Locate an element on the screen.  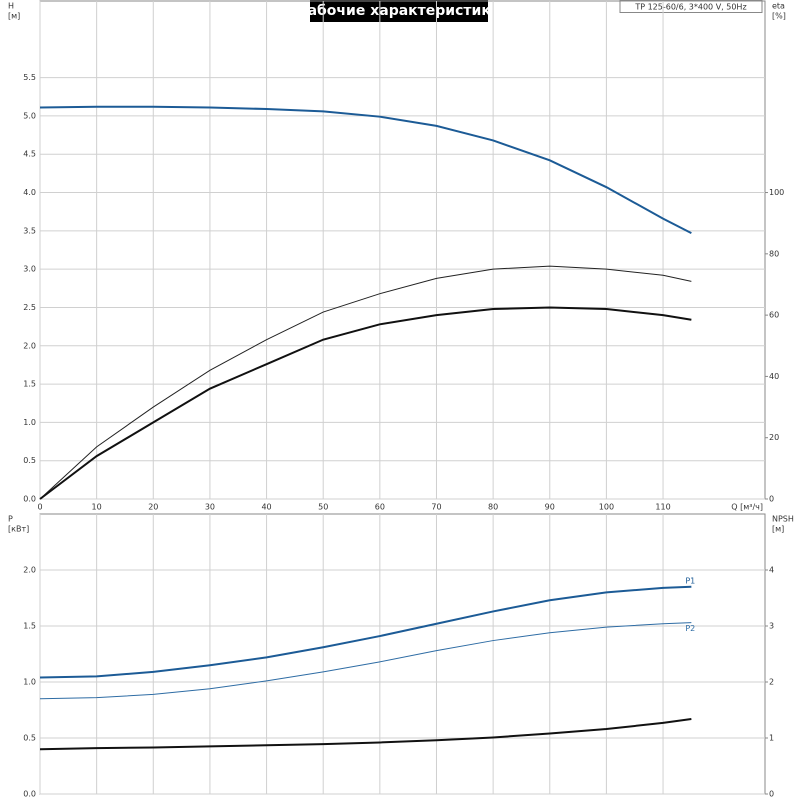
x-tick-label: 10 is located at coordinates (97, 507).